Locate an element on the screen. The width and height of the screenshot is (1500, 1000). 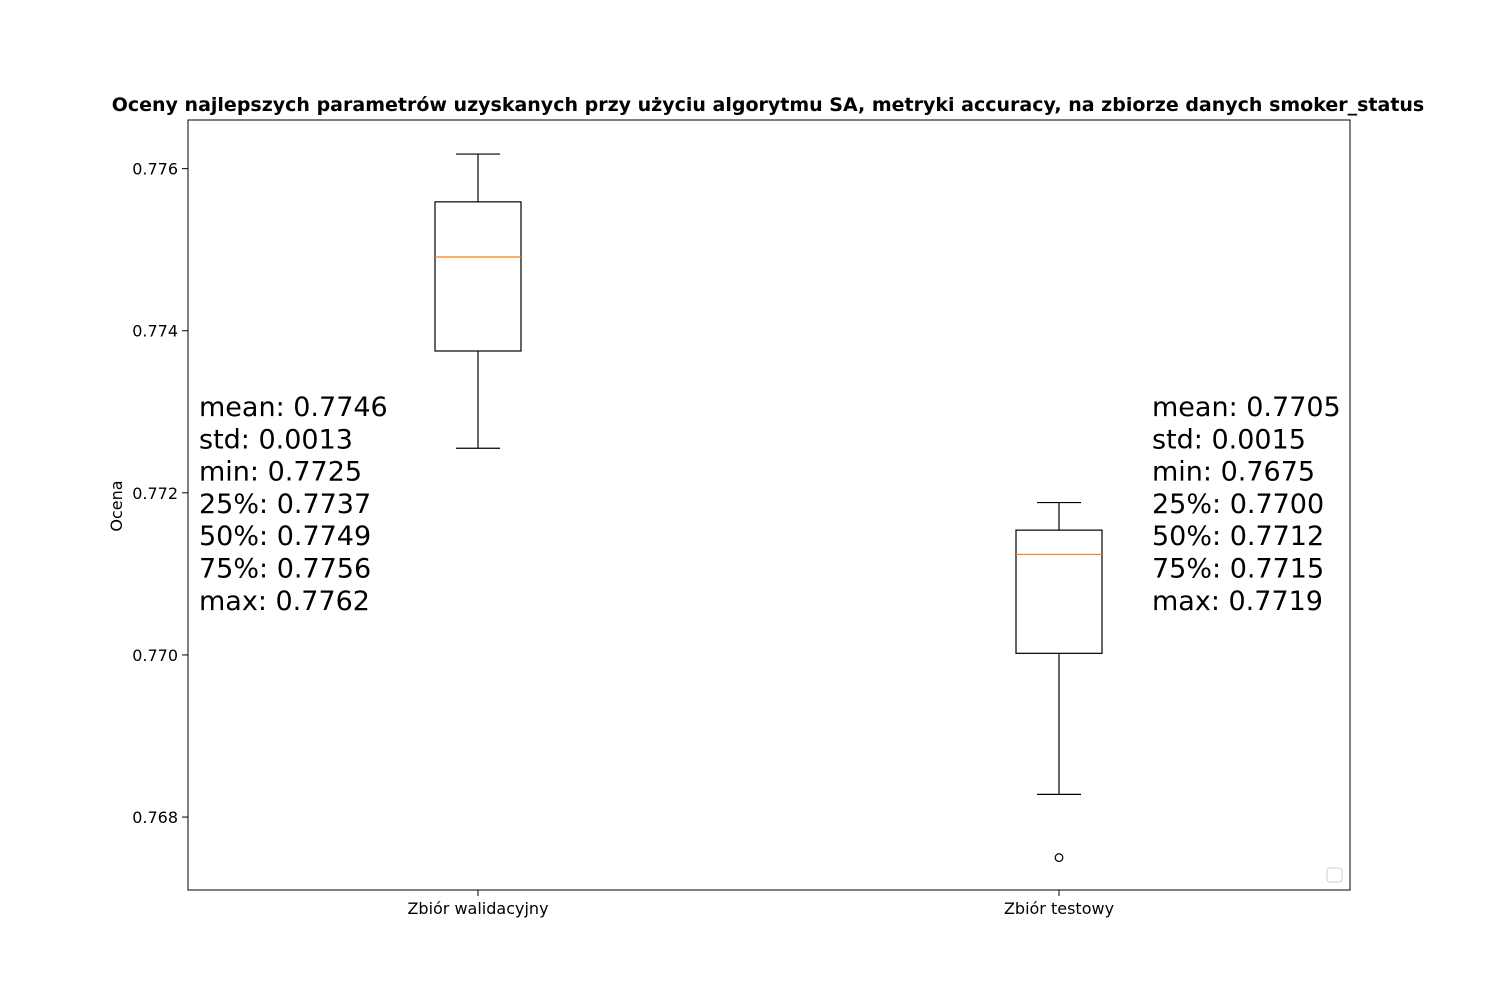
stats-line: min: 0.7675 is located at coordinates (1233, 472).